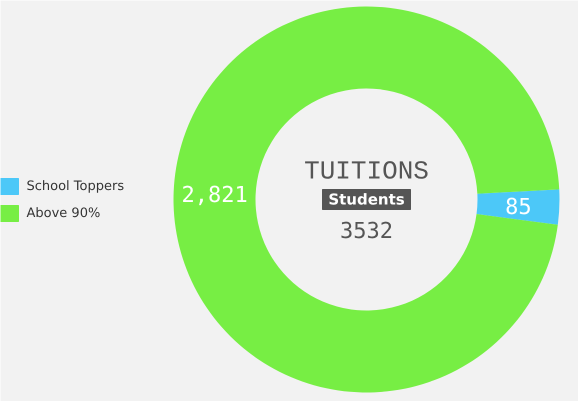 This screenshot has height=401, width=578. I want to click on data-label: 2,821, so click(215, 195).